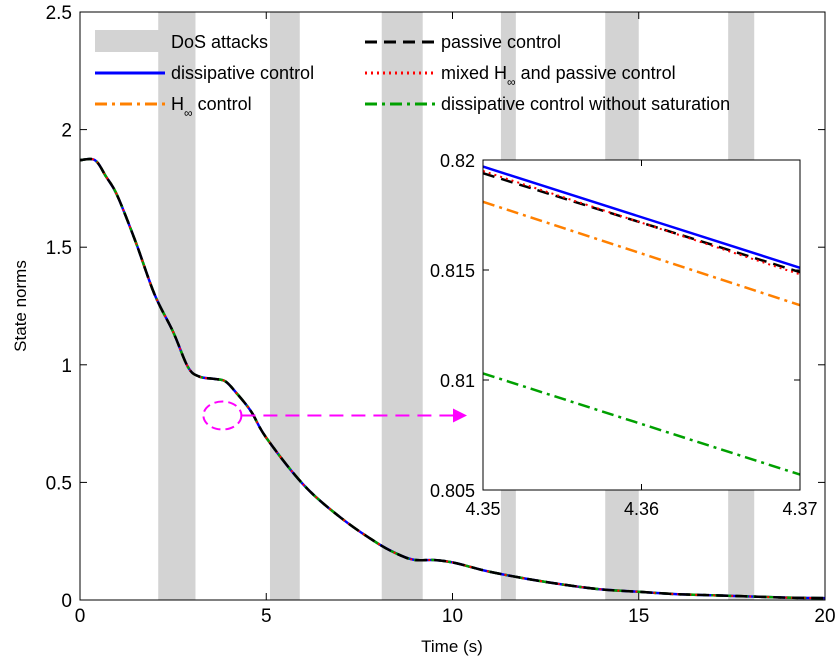 The image size is (840, 664). I want to click on legend-label: H∞ control, so click(211, 107).